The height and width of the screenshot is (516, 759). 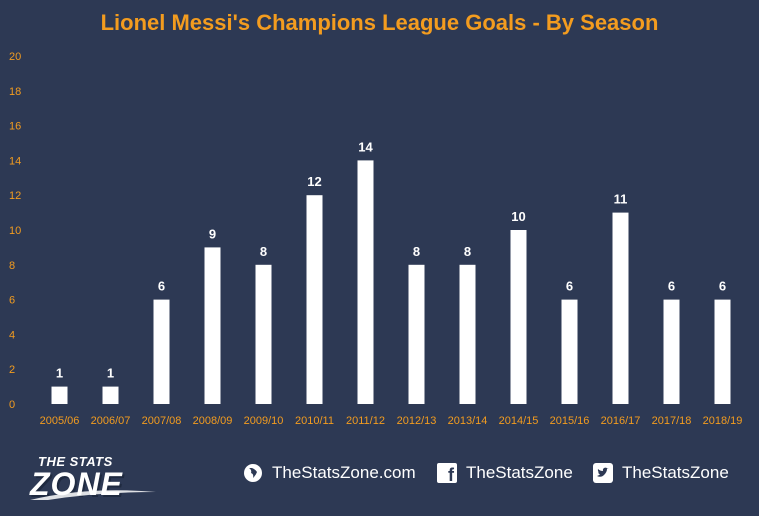 What do you see at coordinates (253, 473) in the screenshot?
I see `globe-icon` at bounding box center [253, 473].